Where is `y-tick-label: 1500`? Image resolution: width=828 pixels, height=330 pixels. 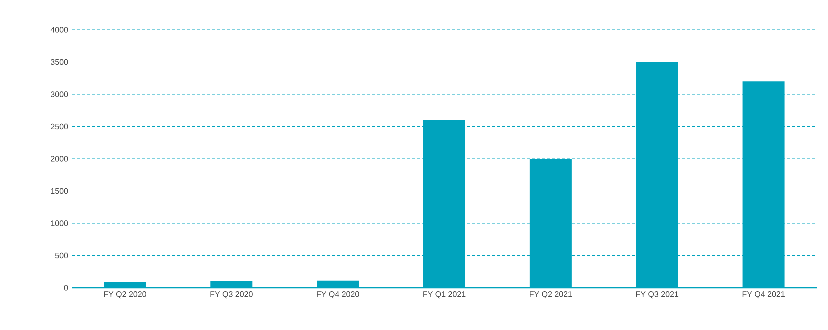 y-tick-label: 1500 is located at coordinates (59, 191).